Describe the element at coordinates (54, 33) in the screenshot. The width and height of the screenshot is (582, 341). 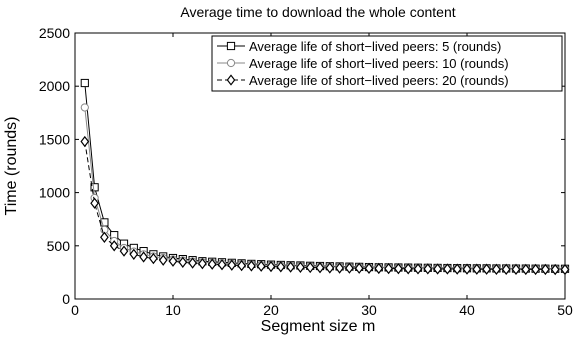
I see `y-tick-label: 2500` at that location.